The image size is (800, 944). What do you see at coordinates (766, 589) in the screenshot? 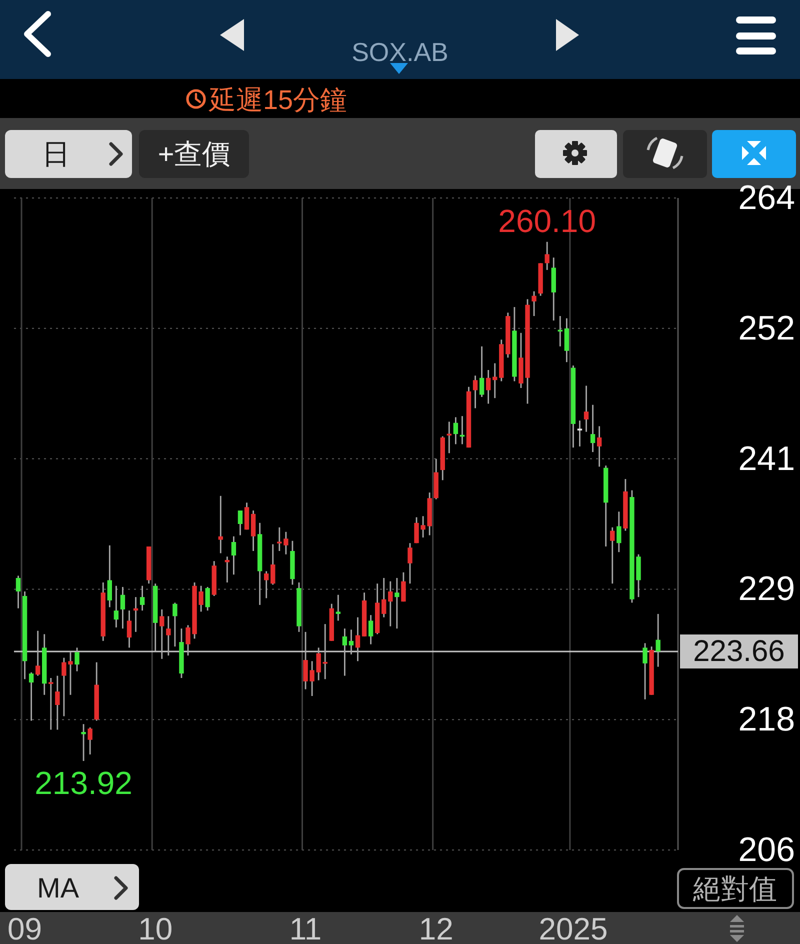
I see `y-tick-label: 229` at bounding box center [766, 589].